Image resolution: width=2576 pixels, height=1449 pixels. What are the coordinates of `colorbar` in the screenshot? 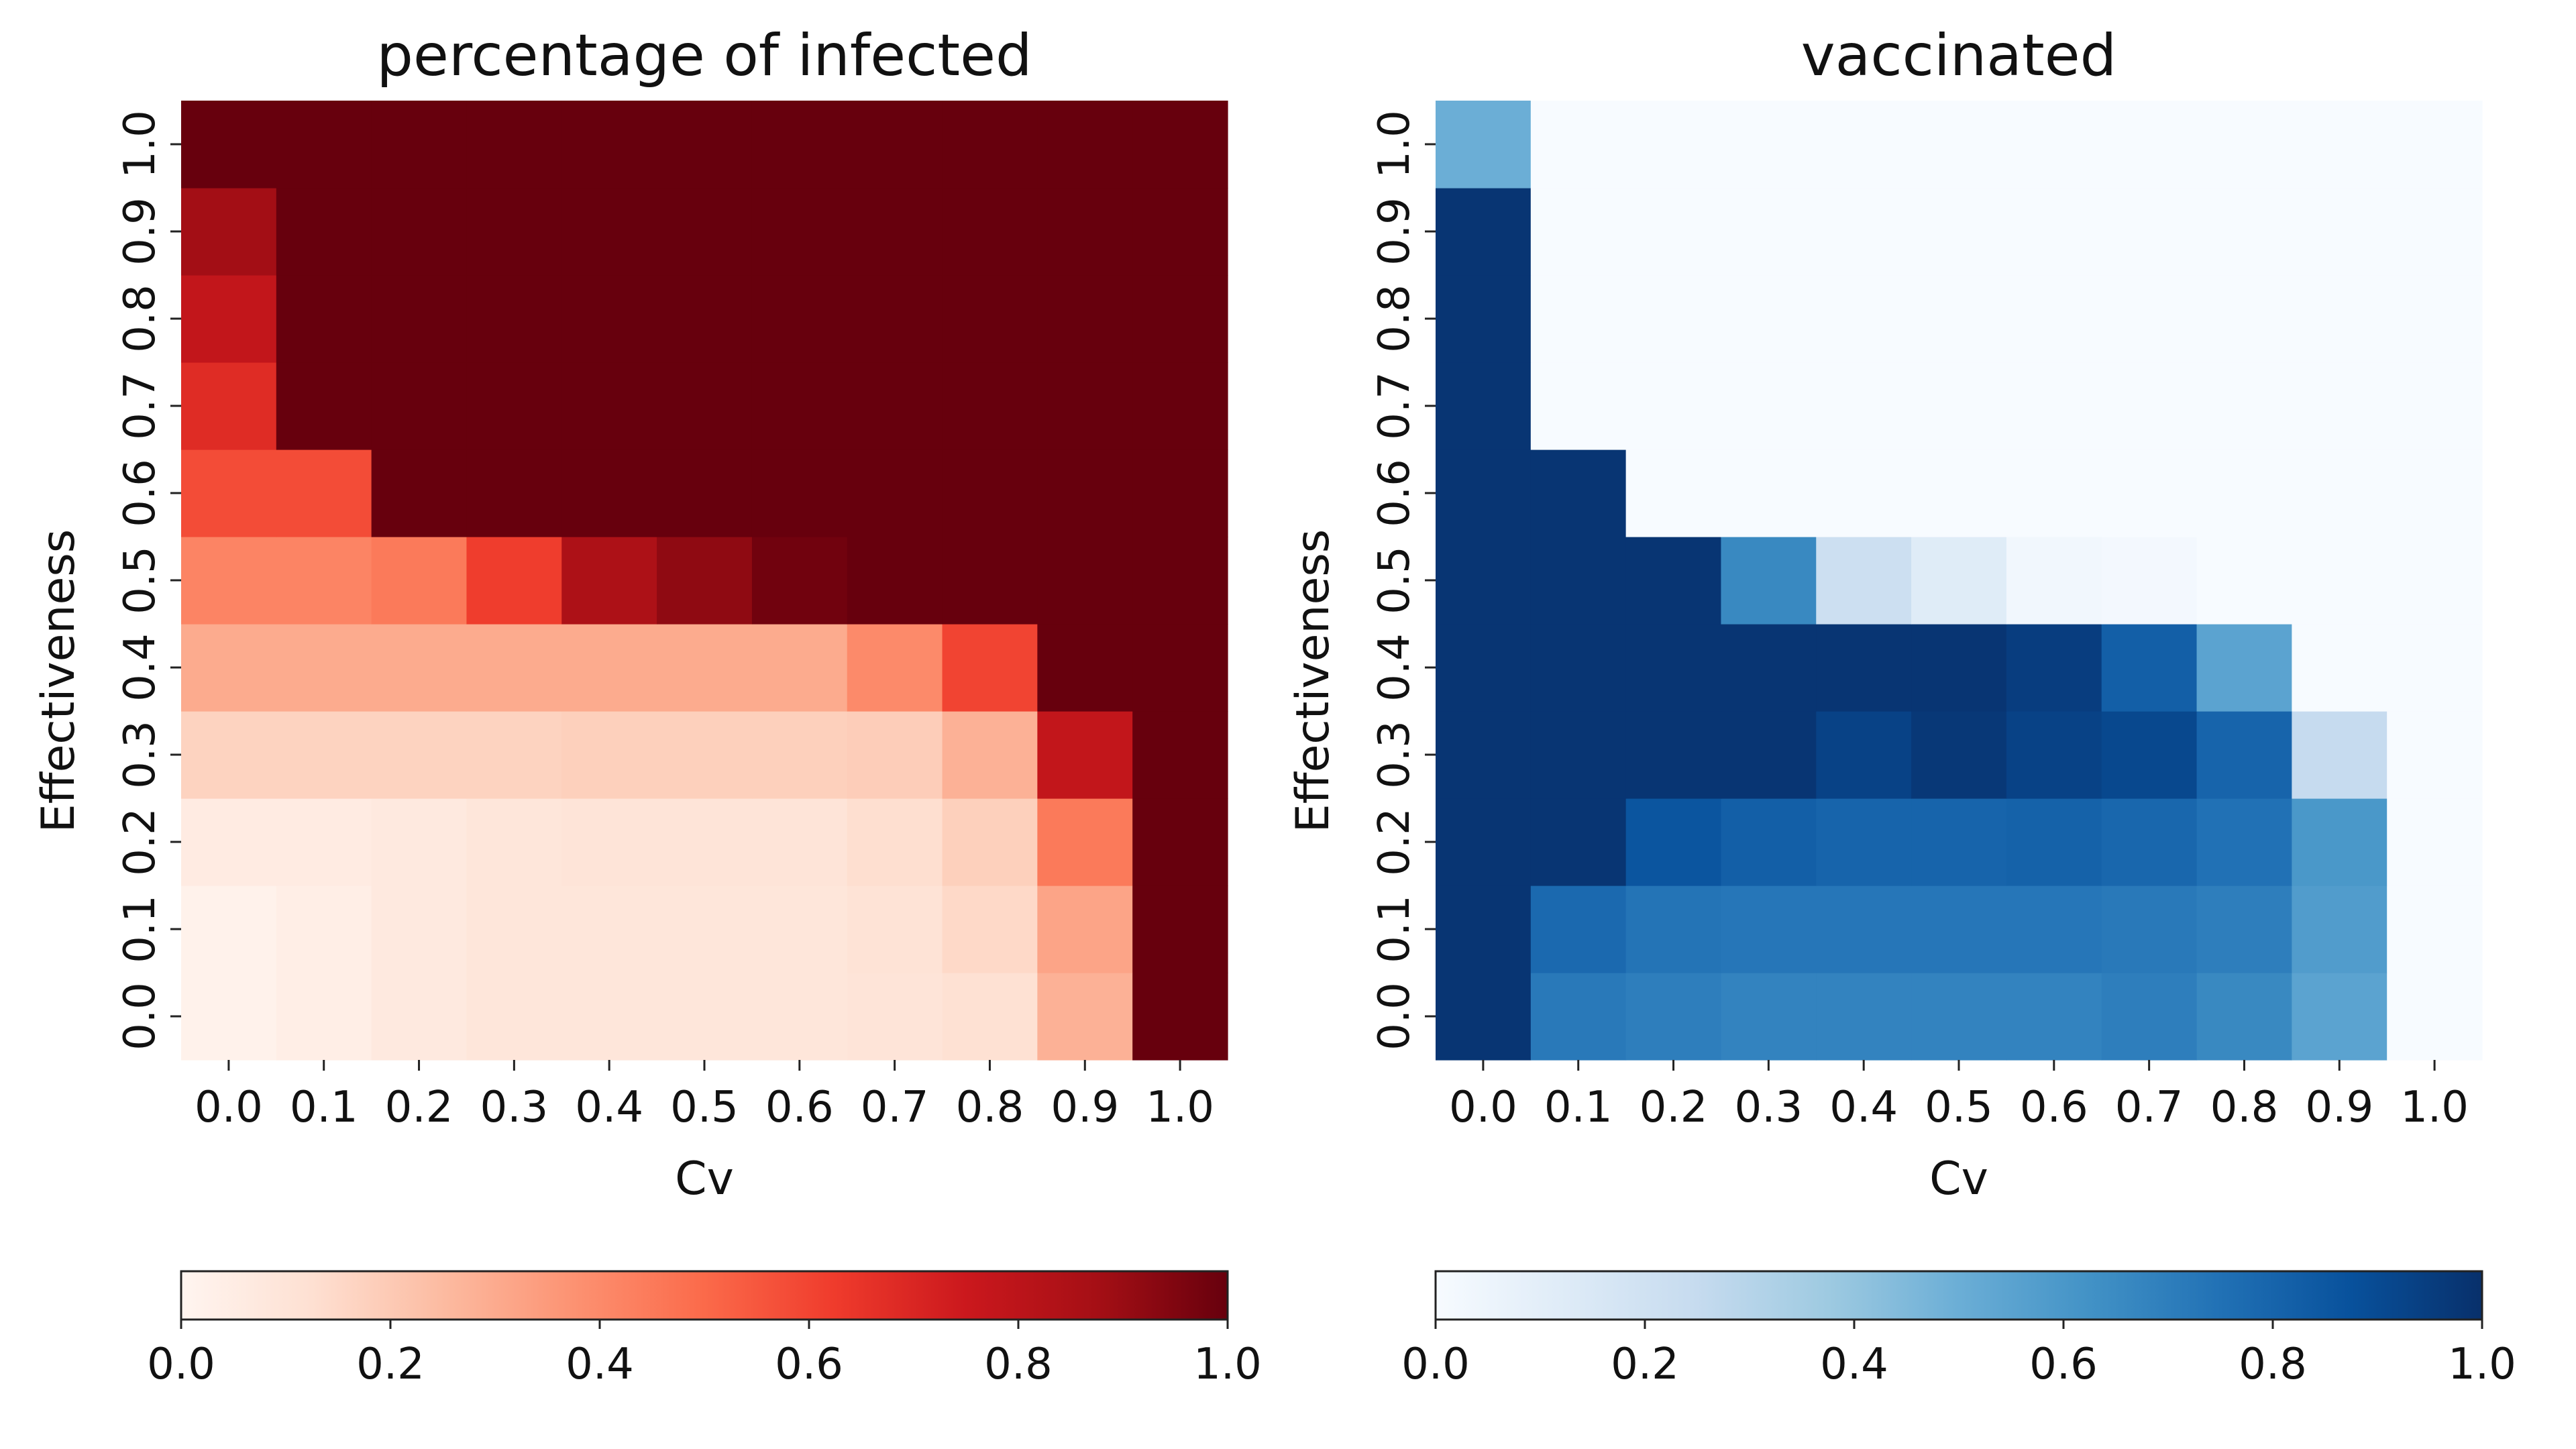 It's located at (704, 1295).